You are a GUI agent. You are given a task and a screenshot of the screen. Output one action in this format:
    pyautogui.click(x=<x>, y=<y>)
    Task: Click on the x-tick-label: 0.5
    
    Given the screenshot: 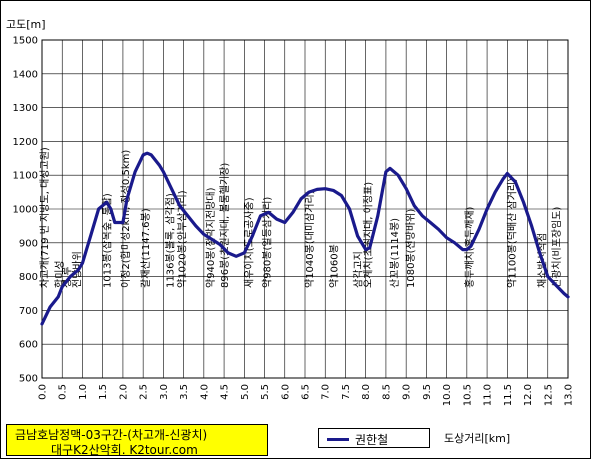 What is the action you would take?
    pyautogui.click(x=63, y=392)
    